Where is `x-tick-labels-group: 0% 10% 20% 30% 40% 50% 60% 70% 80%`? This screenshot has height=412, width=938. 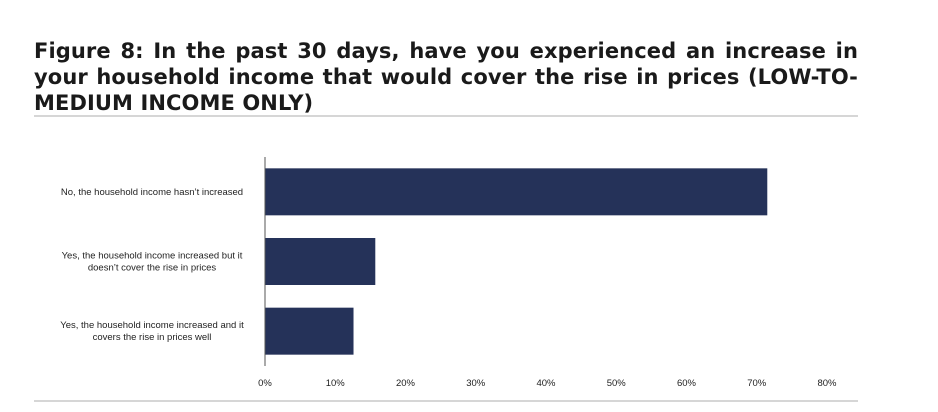 x-tick-labels-group: 0% 10% 20% 30% 40% 50% 60% 70% 80% is located at coordinates (547, 383).